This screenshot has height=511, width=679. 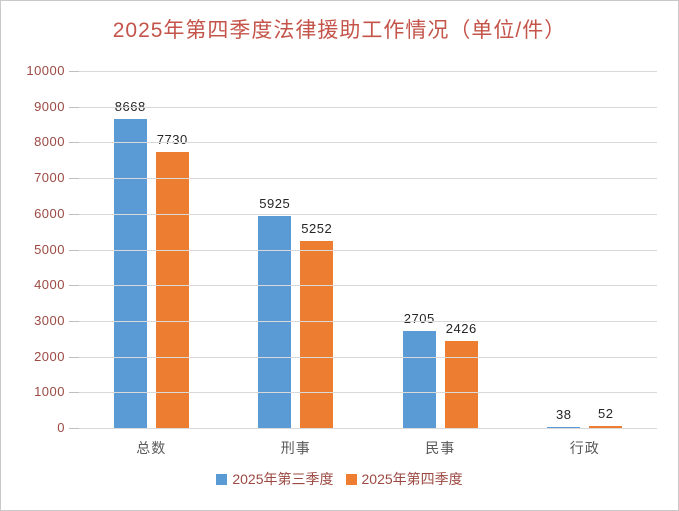 What do you see at coordinates (275, 204) in the screenshot?
I see `data-label: 5925` at bounding box center [275, 204].